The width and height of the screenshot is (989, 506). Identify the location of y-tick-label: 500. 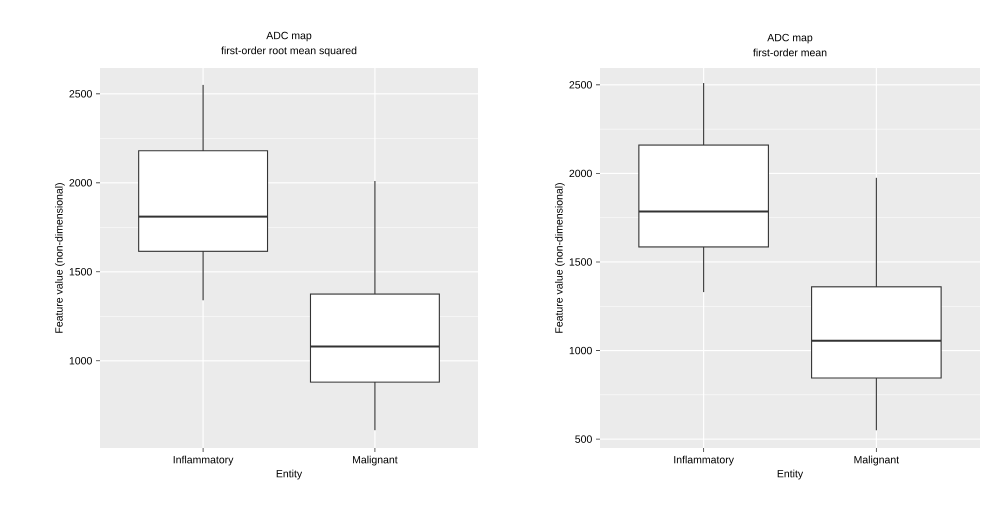
(583, 439).